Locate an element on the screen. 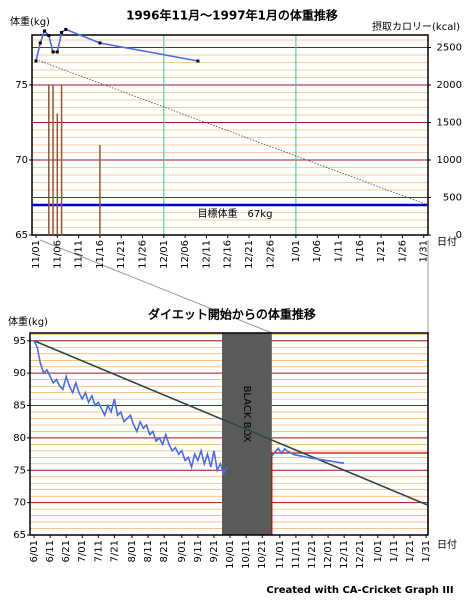 The height and width of the screenshot is (600, 465). footer: Created with CA-Cricket Graph III is located at coordinates (359, 590).